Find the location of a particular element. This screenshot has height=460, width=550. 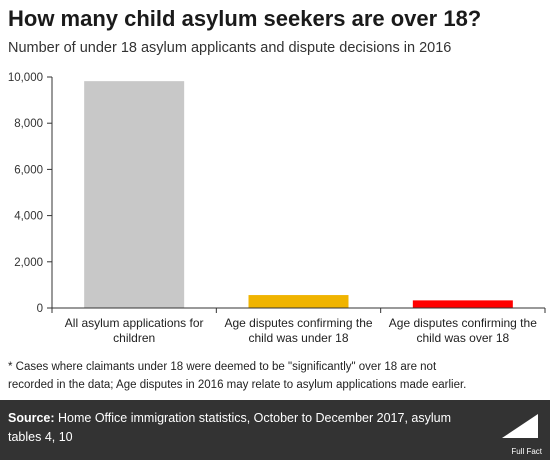

y-tick-label: 2,000 is located at coordinates (28, 263).